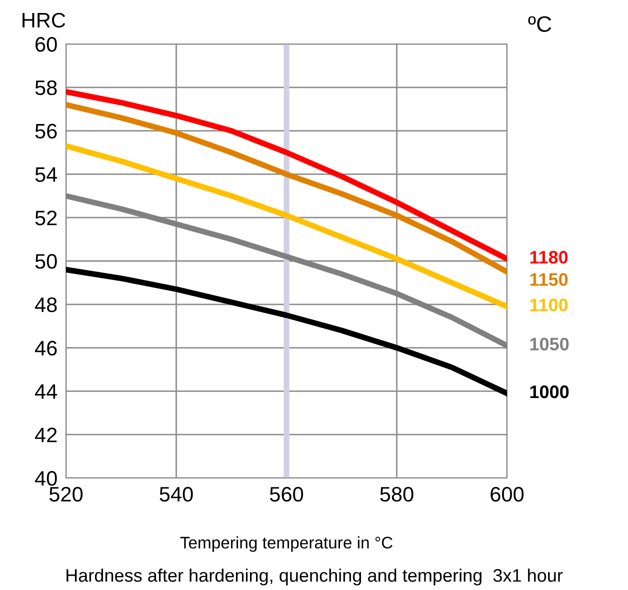 Image resolution: width=628 pixels, height=590 pixels. What do you see at coordinates (46, 88) in the screenshot?
I see `y-tick-label: 58` at bounding box center [46, 88].